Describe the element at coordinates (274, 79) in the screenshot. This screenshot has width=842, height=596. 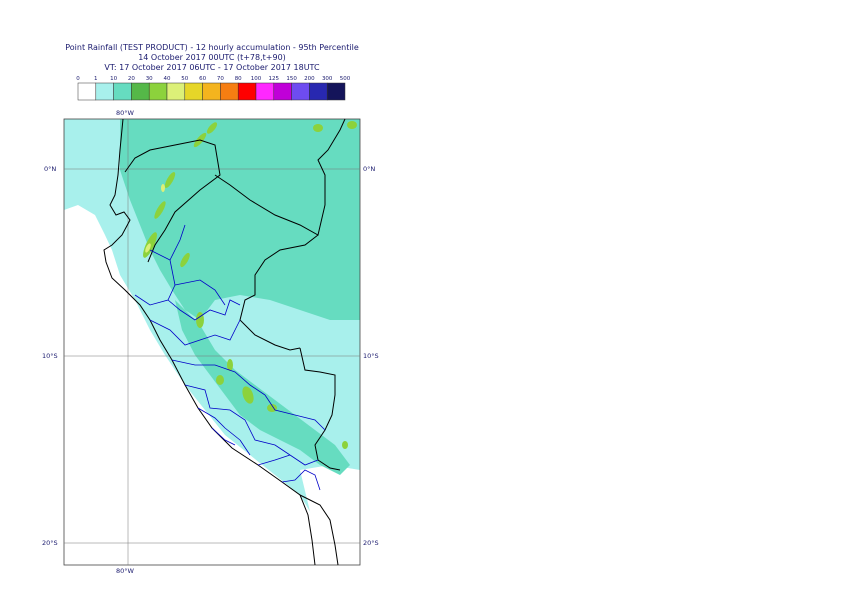
I see `legend-threshold-label: 125` at that location.